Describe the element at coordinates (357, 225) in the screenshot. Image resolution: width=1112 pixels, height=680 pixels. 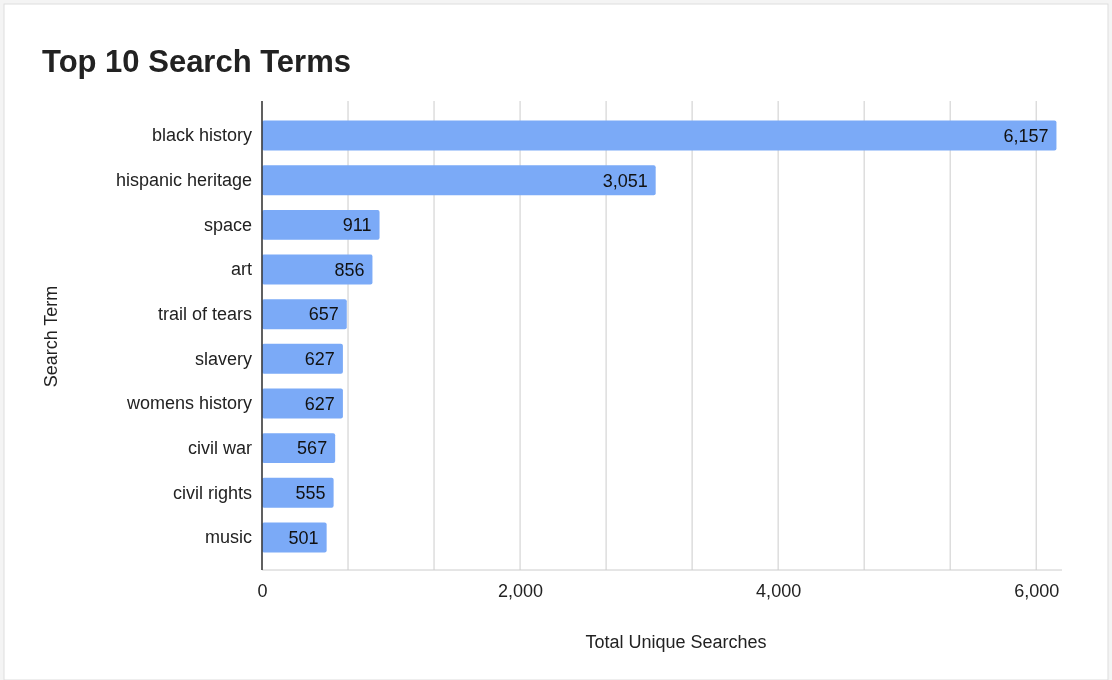
I see `data-label: 911` at that location.